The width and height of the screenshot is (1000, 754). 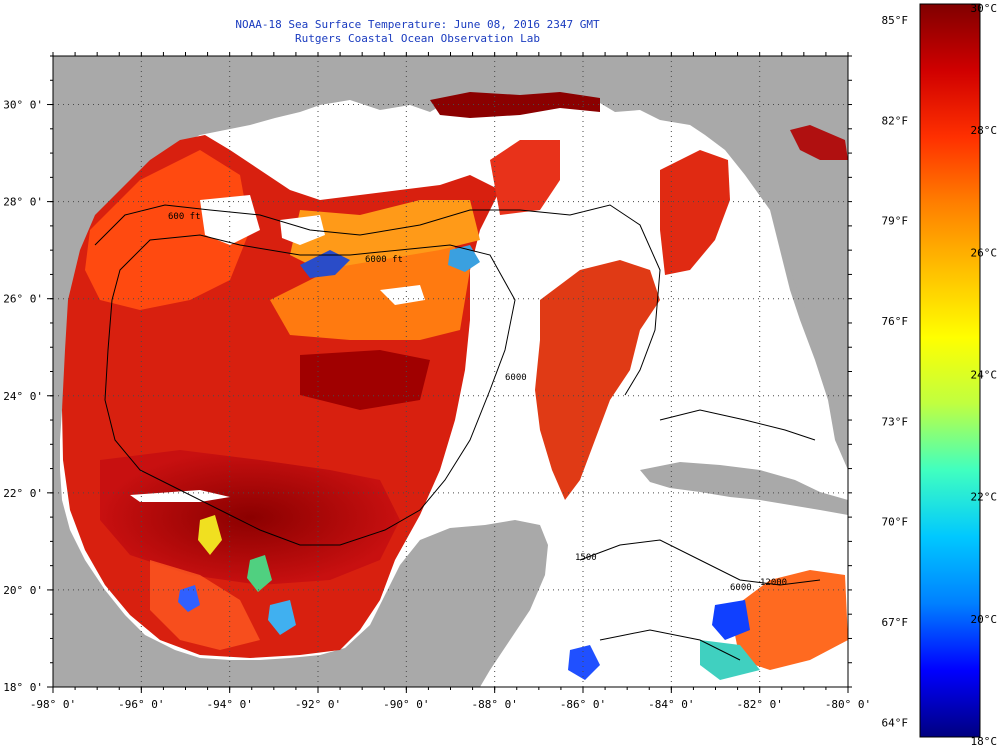 I want to click on lon-tick-label: -98° 0', so click(x=53, y=704).